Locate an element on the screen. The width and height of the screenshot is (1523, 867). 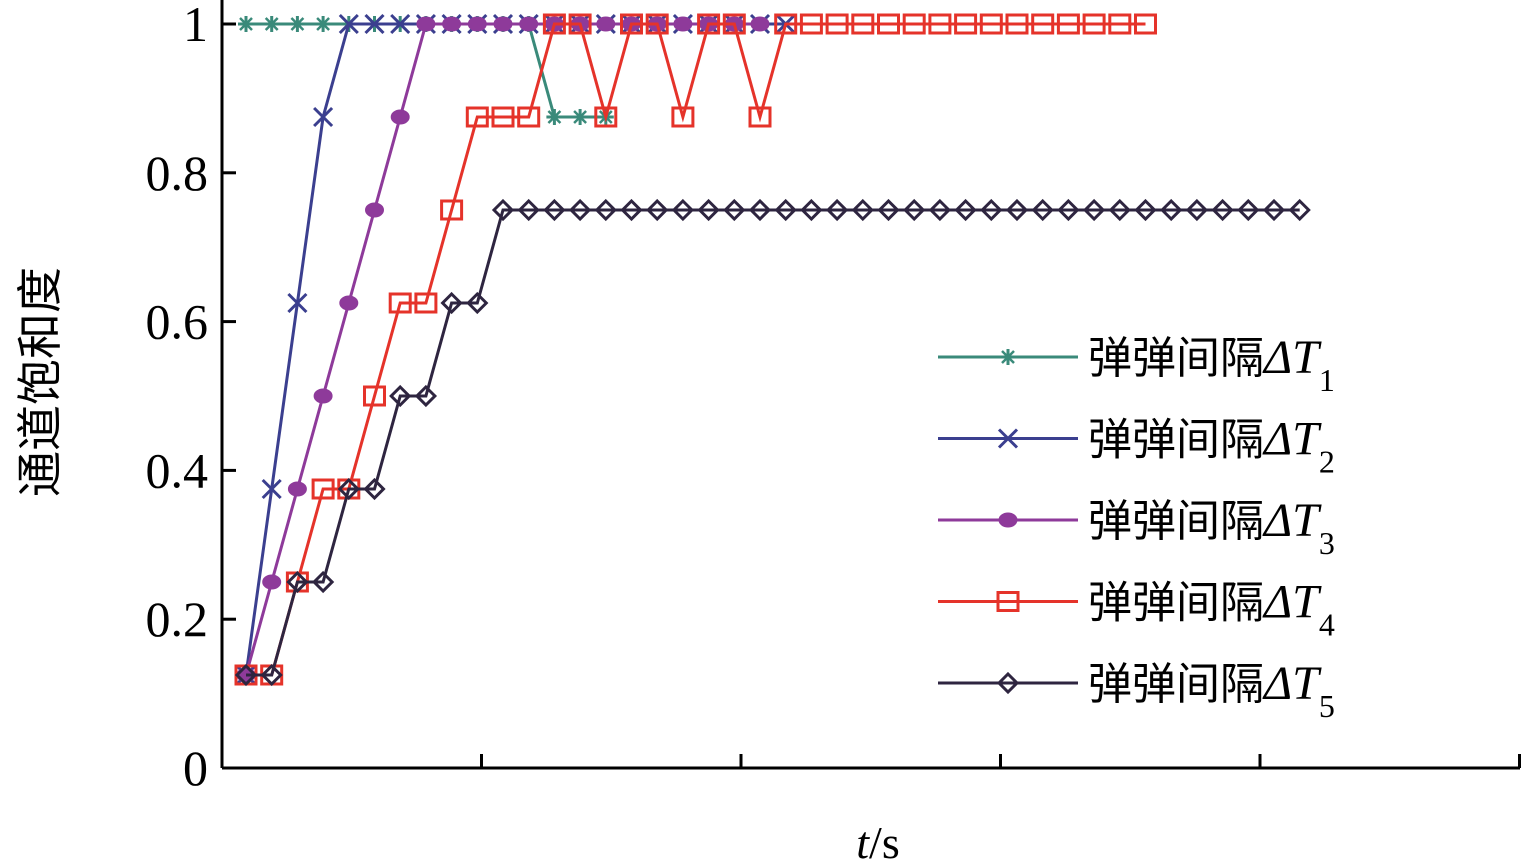
legend-entry-2: 弹弹间隔ΔT2 is located at coordinates (1136, 446).